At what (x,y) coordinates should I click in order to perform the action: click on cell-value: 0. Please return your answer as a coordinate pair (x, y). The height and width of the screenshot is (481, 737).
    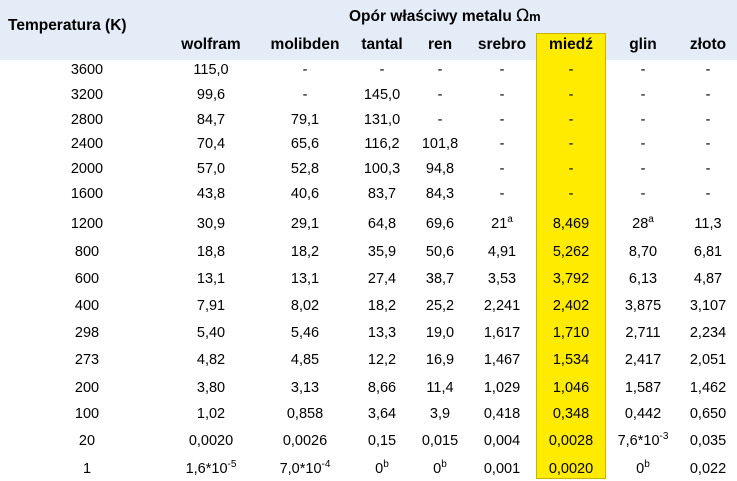
    Looking at the image, I should click on (640, 469).